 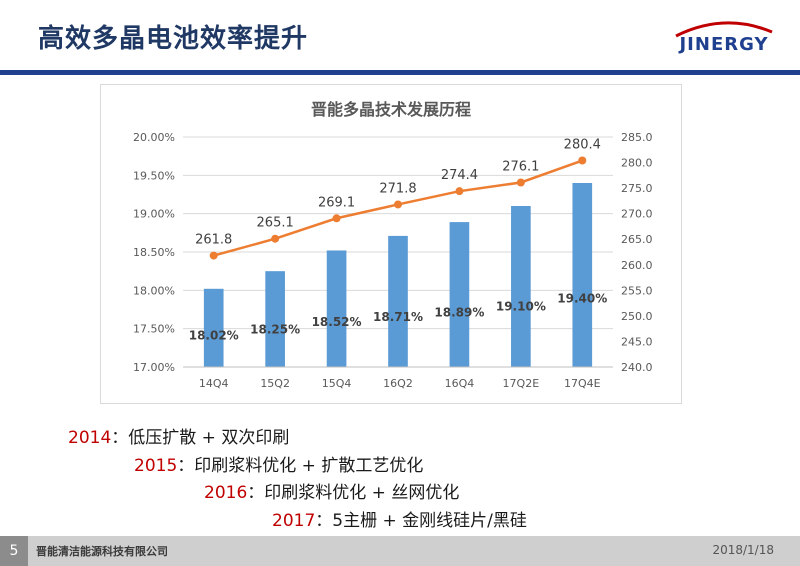 What do you see at coordinates (743, 550) in the screenshot?
I see `footer-date: 2018/1/18` at bounding box center [743, 550].